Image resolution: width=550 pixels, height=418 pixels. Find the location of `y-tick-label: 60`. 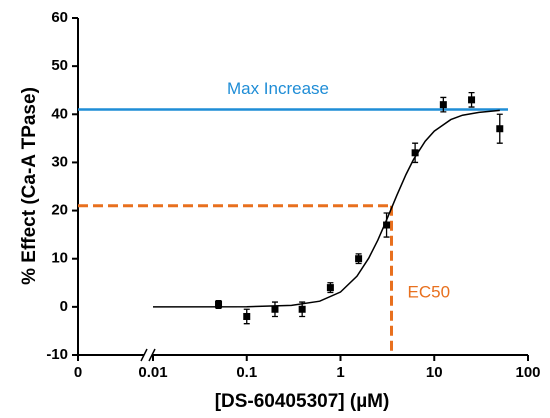

y-tick-label: 60 is located at coordinates (59, 17).